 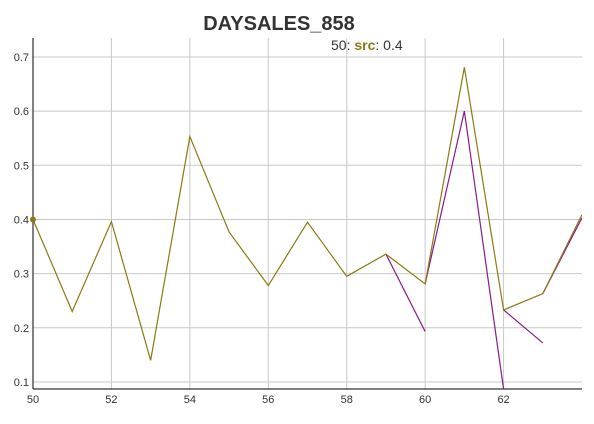 What do you see at coordinates (425, 400) in the screenshot?
I see `x-tick-label: 60` at bounding box center [425, 400].